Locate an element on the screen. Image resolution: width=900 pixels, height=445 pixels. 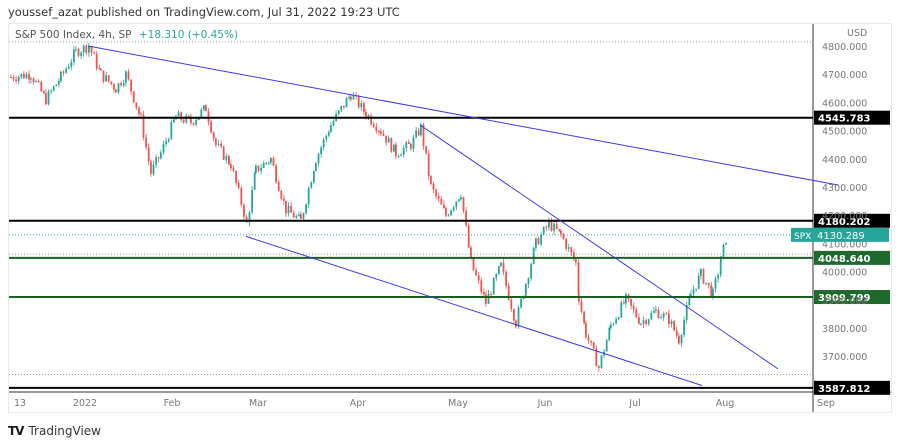
price-change: +18.310 (+0.45%) is located at coordinates (188, 35).